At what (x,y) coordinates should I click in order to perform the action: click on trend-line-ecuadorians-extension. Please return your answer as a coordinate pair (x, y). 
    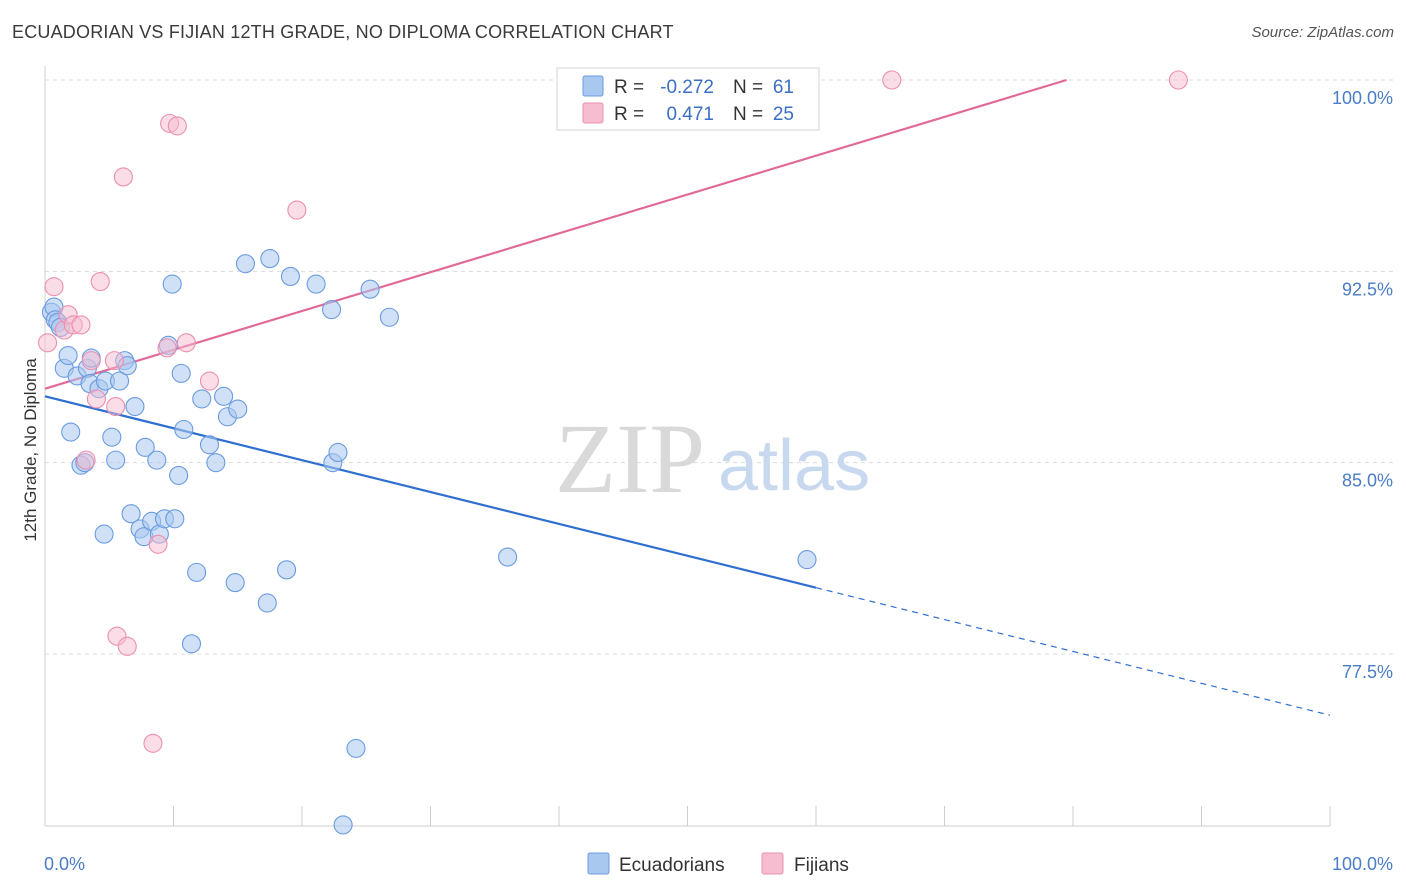
    Looking at the image, I should click on (1073, 651).